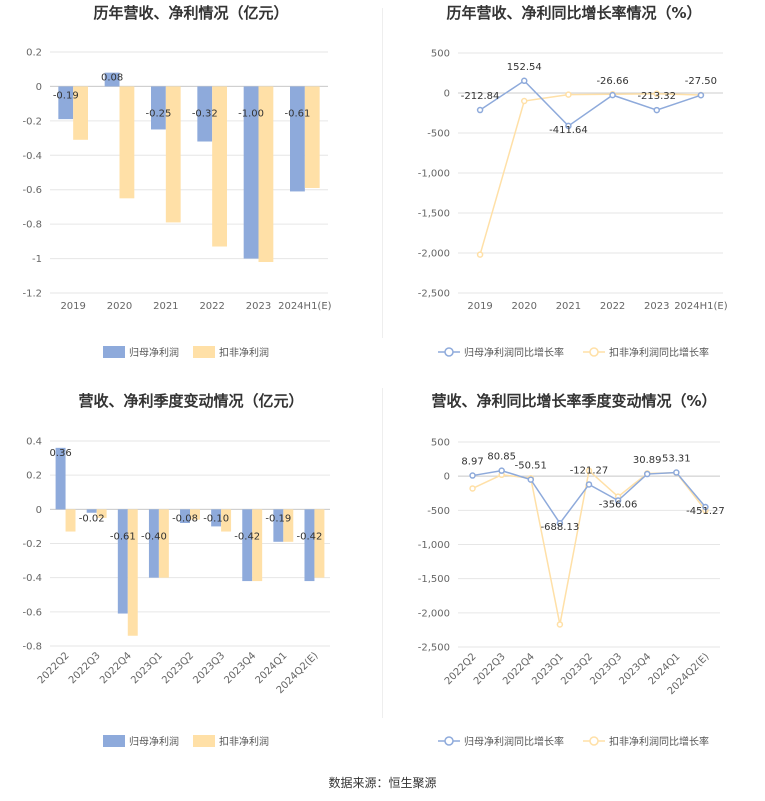  I want to click on y-tick-label: -500, so click(438, 134).